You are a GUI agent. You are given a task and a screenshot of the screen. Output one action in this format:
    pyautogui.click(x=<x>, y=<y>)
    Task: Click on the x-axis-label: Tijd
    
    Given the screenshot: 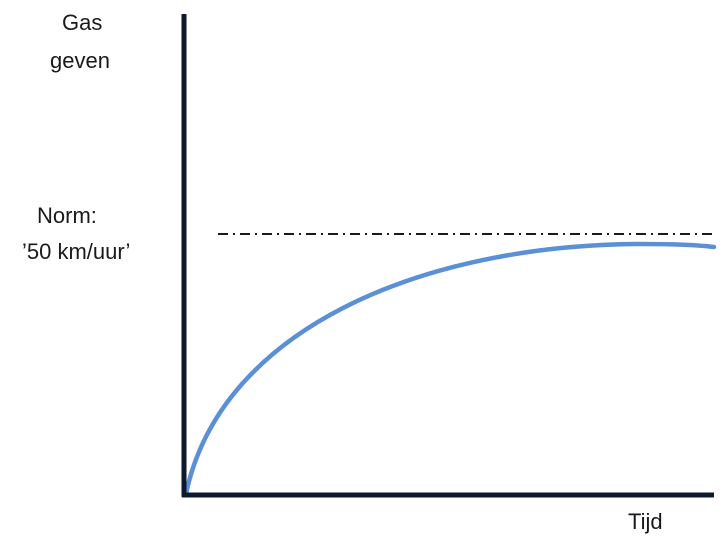 What is the action you would take?
    pyautogui.click(x=645, y=521)
    